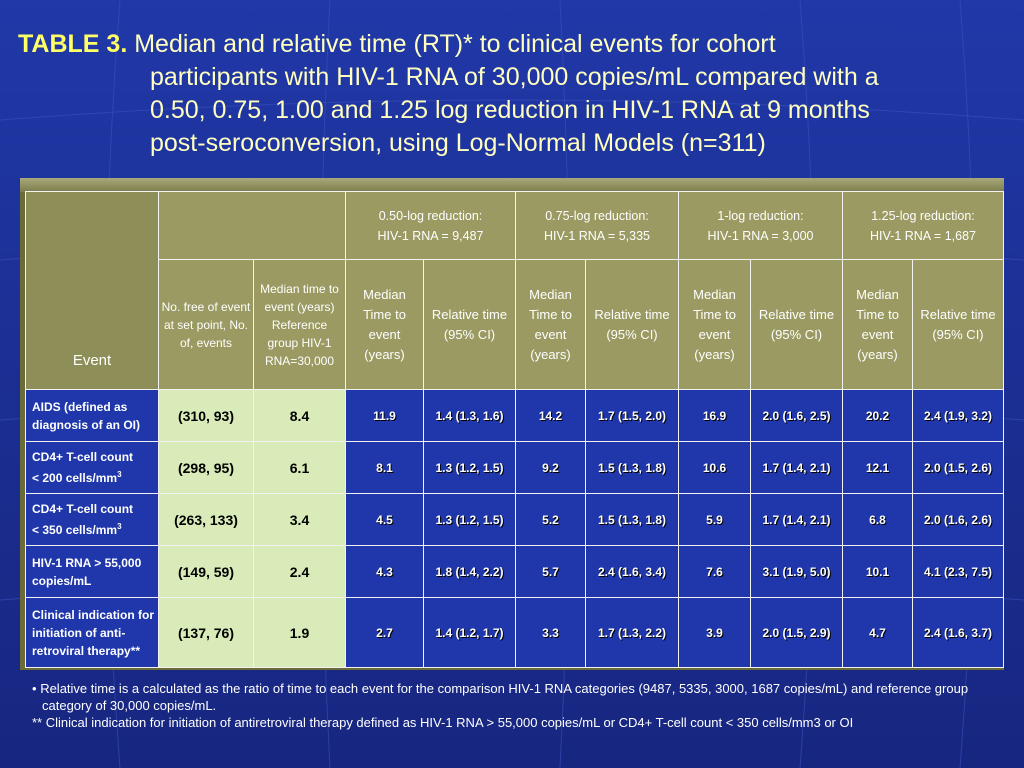 The height and width of the screenshot is (768, 1024). Describe the element at coordinates (384, 415) in the screenshot. I see `row-cell: 11.9` at that location.